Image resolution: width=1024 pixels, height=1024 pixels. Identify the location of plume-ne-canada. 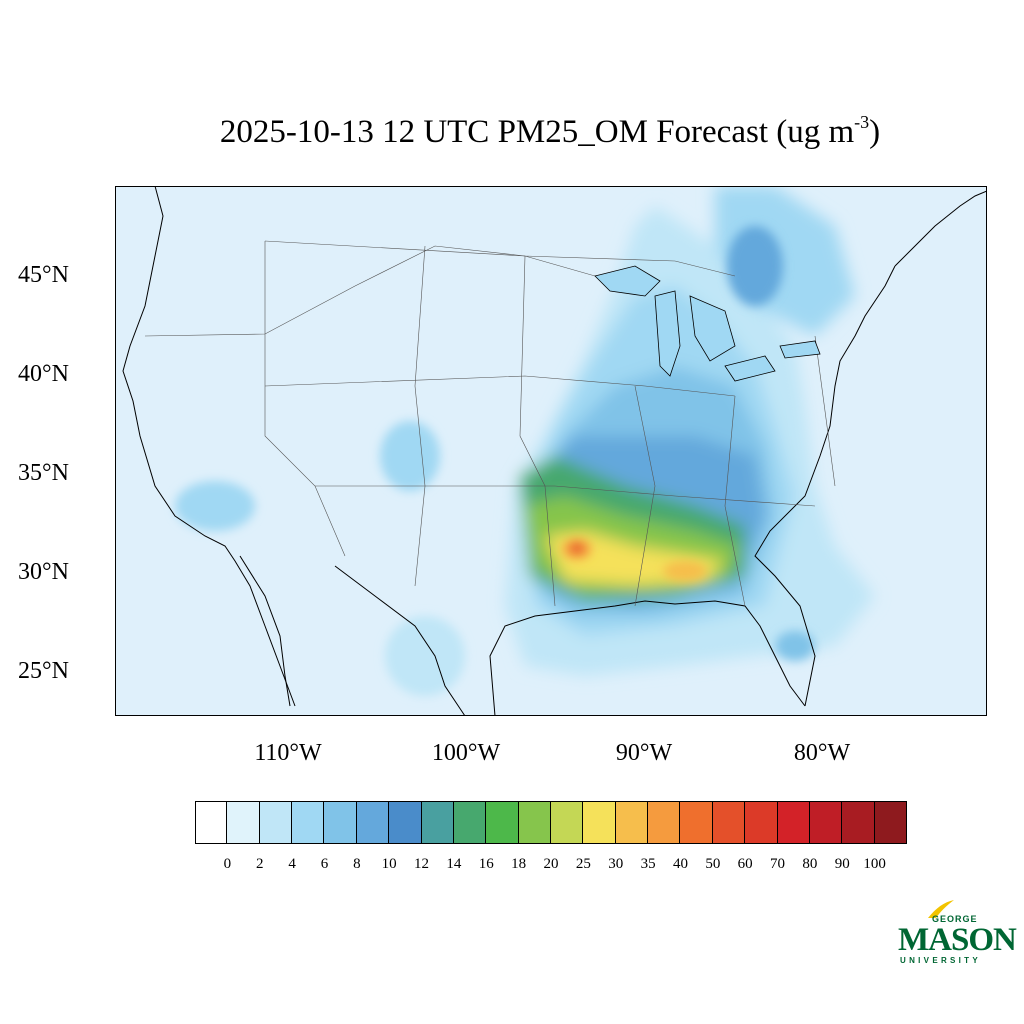
(755, 266).